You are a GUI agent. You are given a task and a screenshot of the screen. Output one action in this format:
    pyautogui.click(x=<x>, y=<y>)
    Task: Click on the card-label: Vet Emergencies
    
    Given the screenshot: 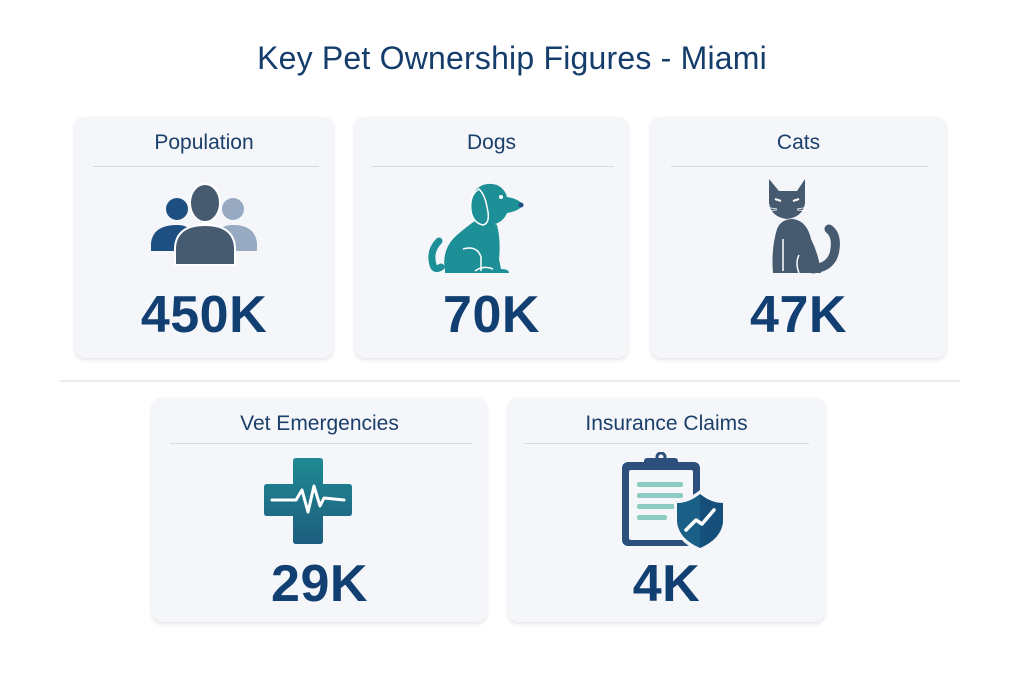 What is the action you would take?
    pyautogui.click(x=319, y=423)
    